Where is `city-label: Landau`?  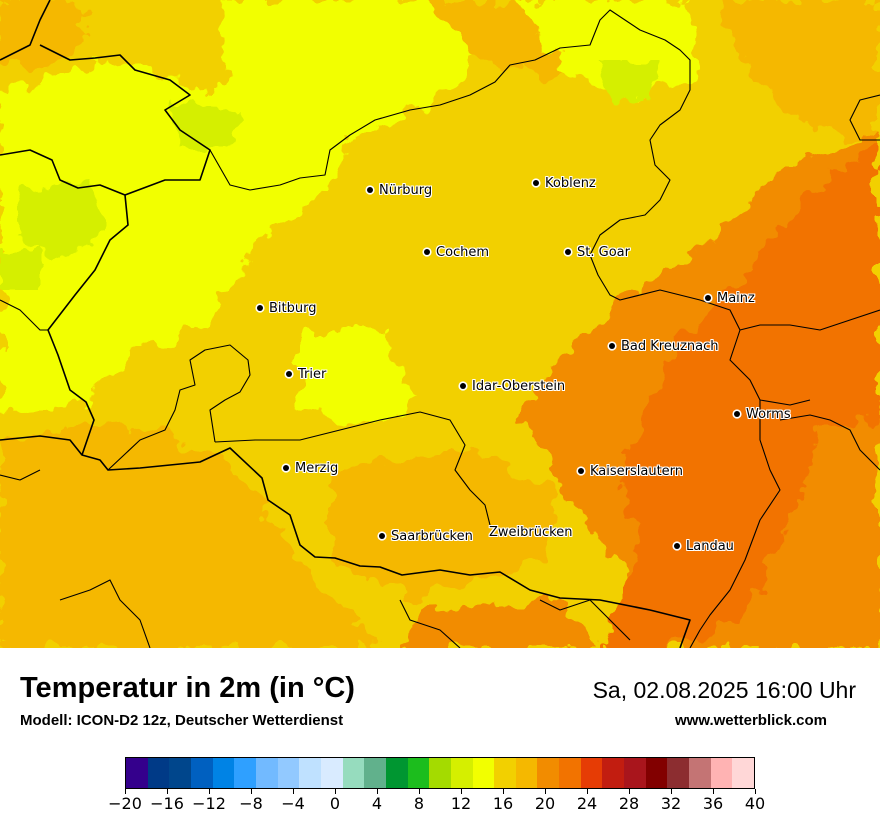 city-label: Landau is located at coordinates (710, 546).